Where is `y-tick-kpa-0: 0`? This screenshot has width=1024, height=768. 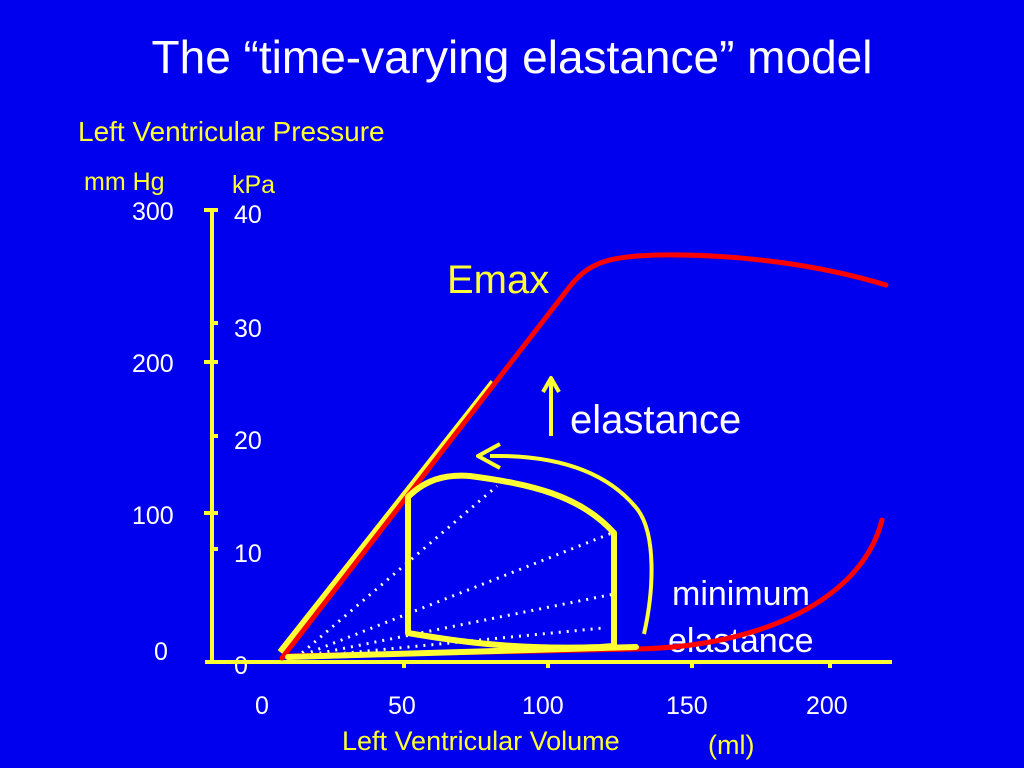 y-tick-kpa-0: 0 is located at coordinates (241, 666).